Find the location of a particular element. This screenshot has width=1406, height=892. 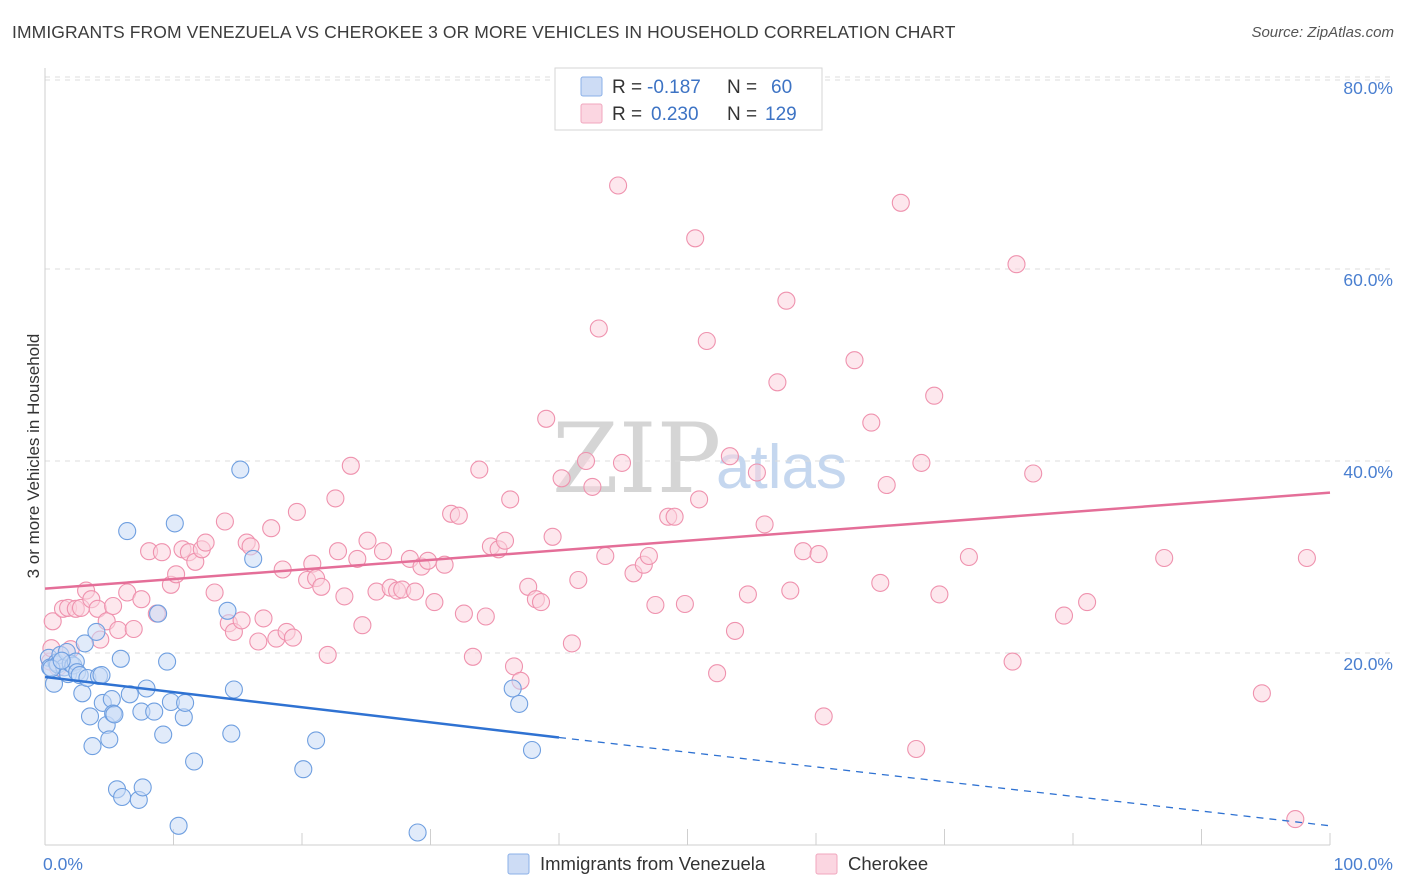

legend-n-label-1: N = is located at coordinates (742, 87).